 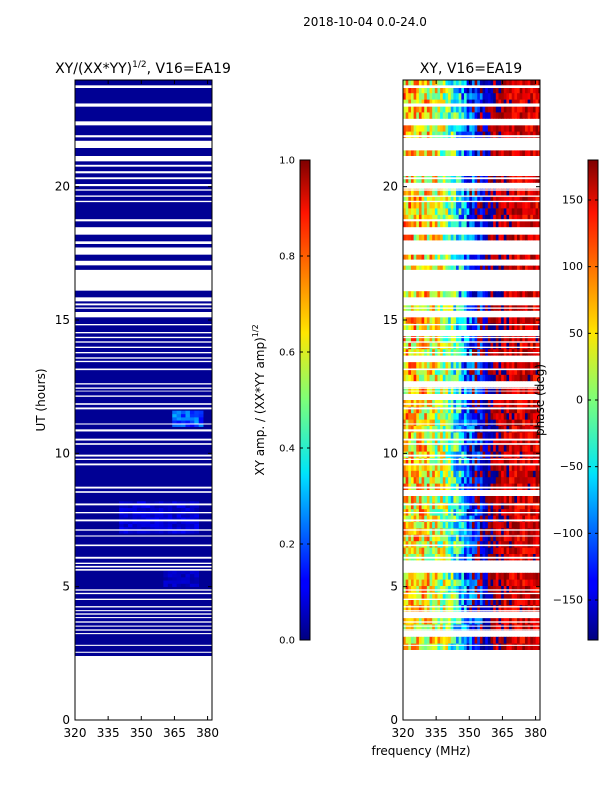 What do you see at coordinates (540, 400) in the screenshot?
I see `phase-colorbar-label: phase (deg)` at bounding box center [540, 400].